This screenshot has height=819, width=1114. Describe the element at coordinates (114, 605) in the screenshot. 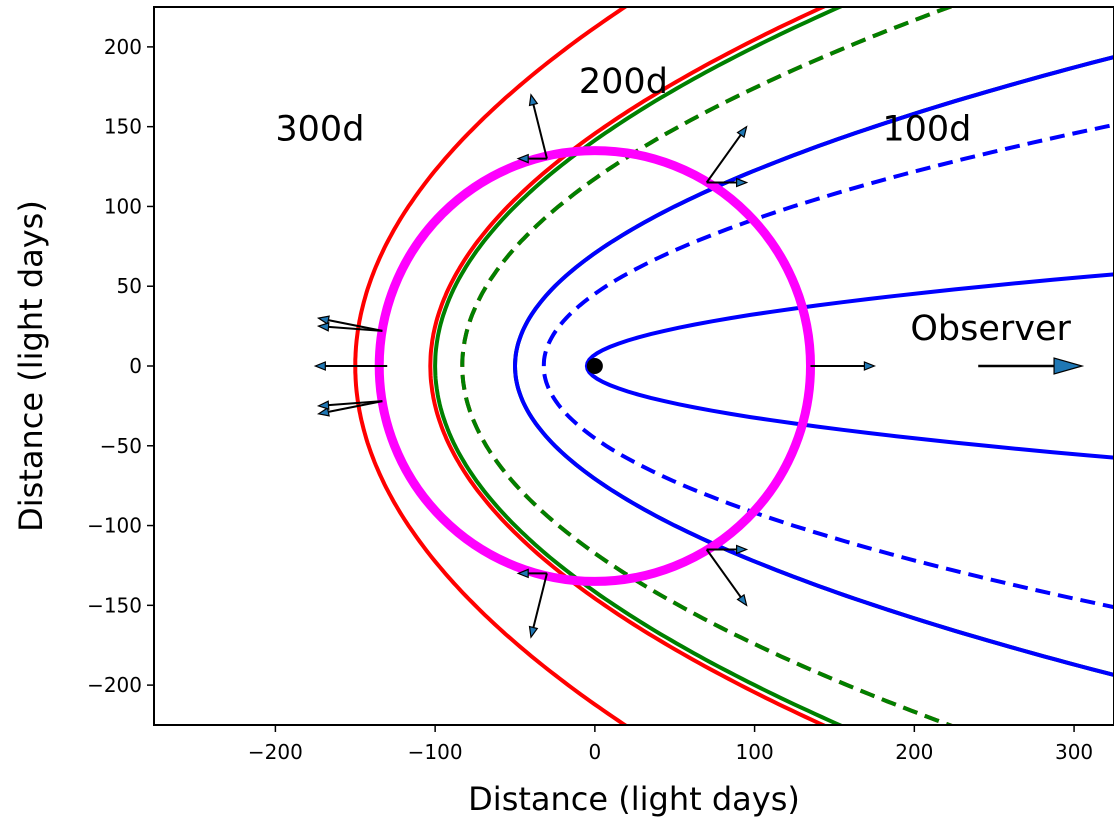

I see `y-tick-label: −150` at that location.